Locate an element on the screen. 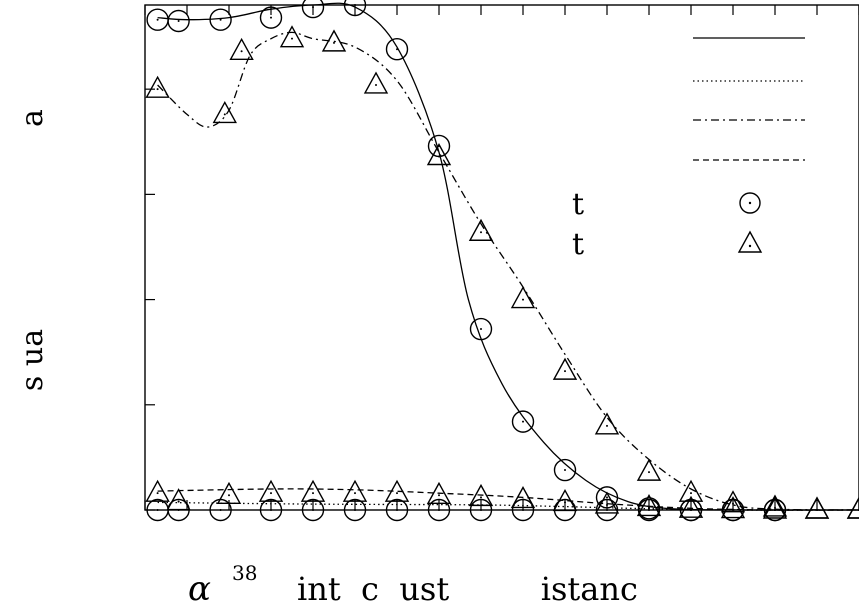  legend: t t is located at coordinates (688, 149).